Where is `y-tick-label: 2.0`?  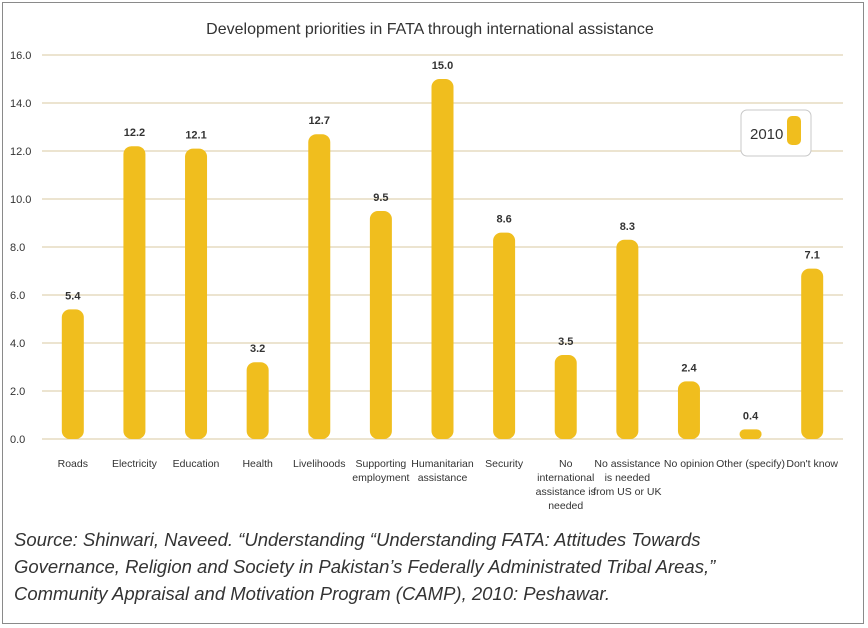
y-tick-label: 2.0 is located at coordinates (17, 392).